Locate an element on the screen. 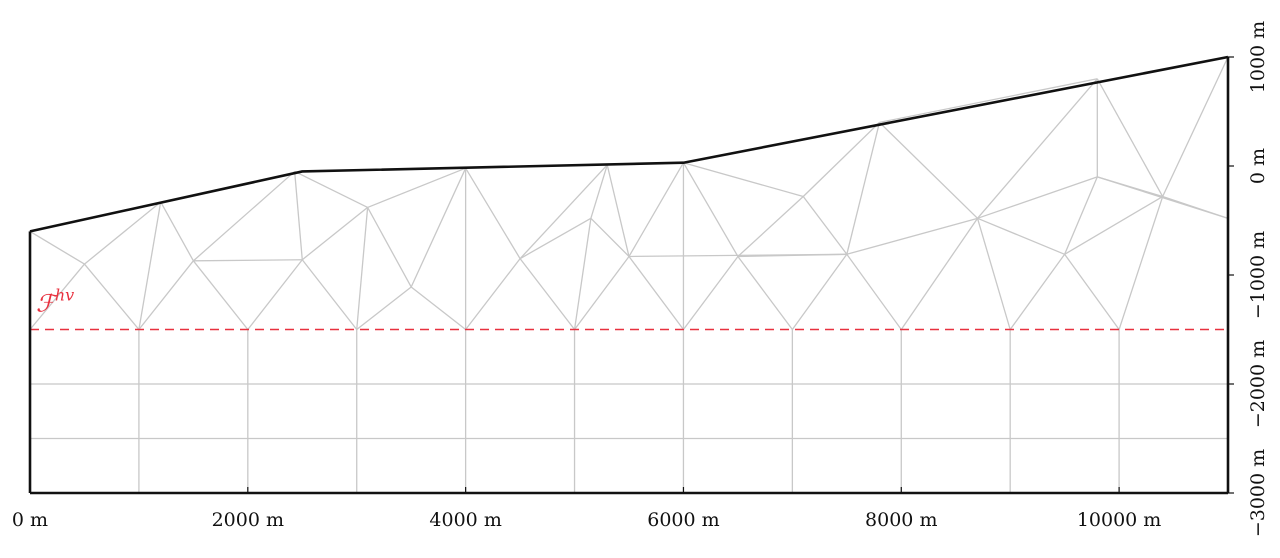 Image resolution: width=1280 pixels, height=558 pixels. interface-label: ℱhv is located at coordinates (55, 302).